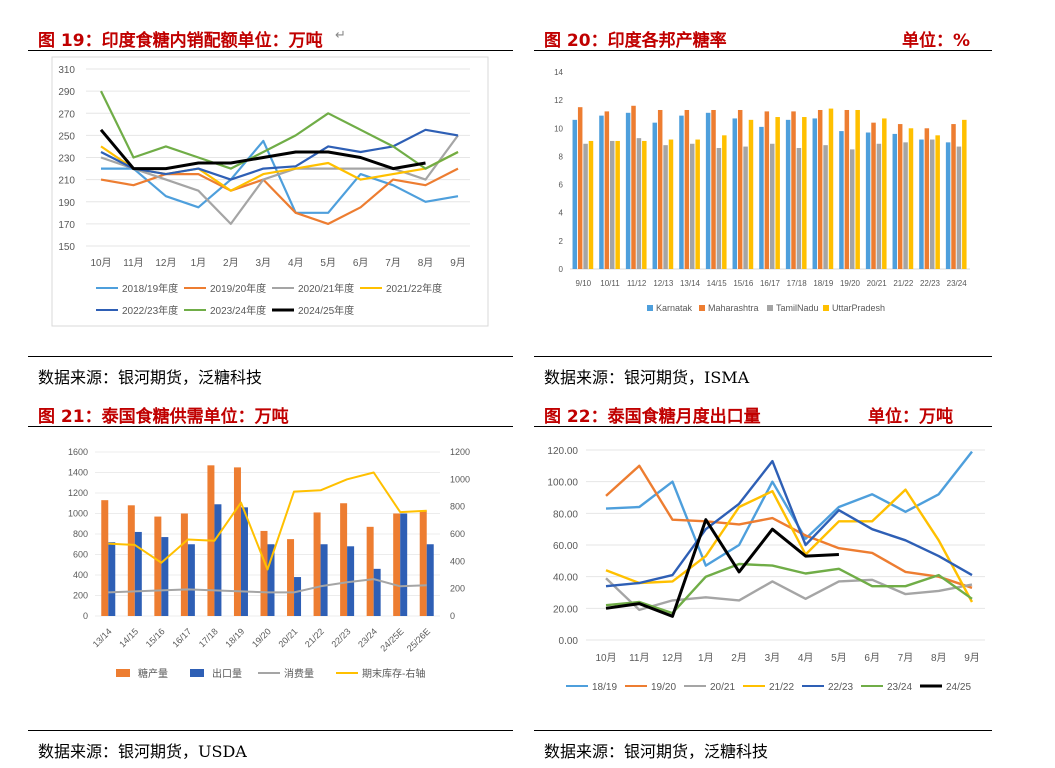 The image size is (1055, 768). I want to click on chart-19-y-tick: 270, so click(66, 114).